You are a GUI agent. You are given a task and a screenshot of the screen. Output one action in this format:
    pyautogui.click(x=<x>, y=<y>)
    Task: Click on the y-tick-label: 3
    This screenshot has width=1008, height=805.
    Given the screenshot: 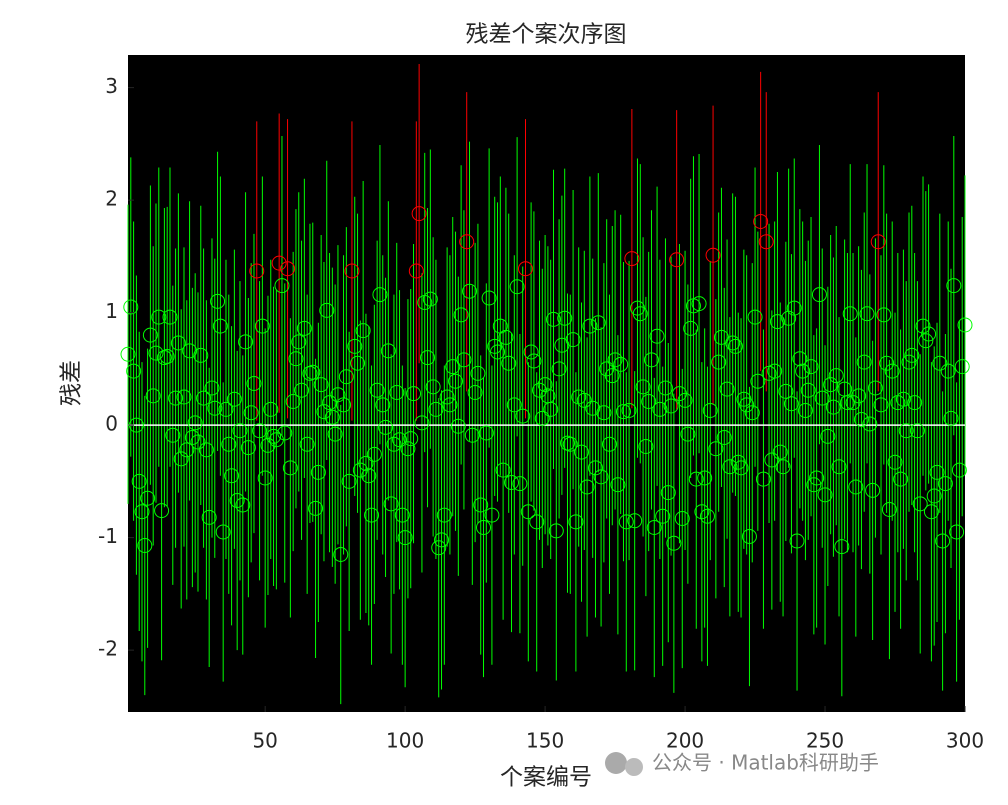 What is the action you would take?
    pyautogui.click(x=111, y=86)
    